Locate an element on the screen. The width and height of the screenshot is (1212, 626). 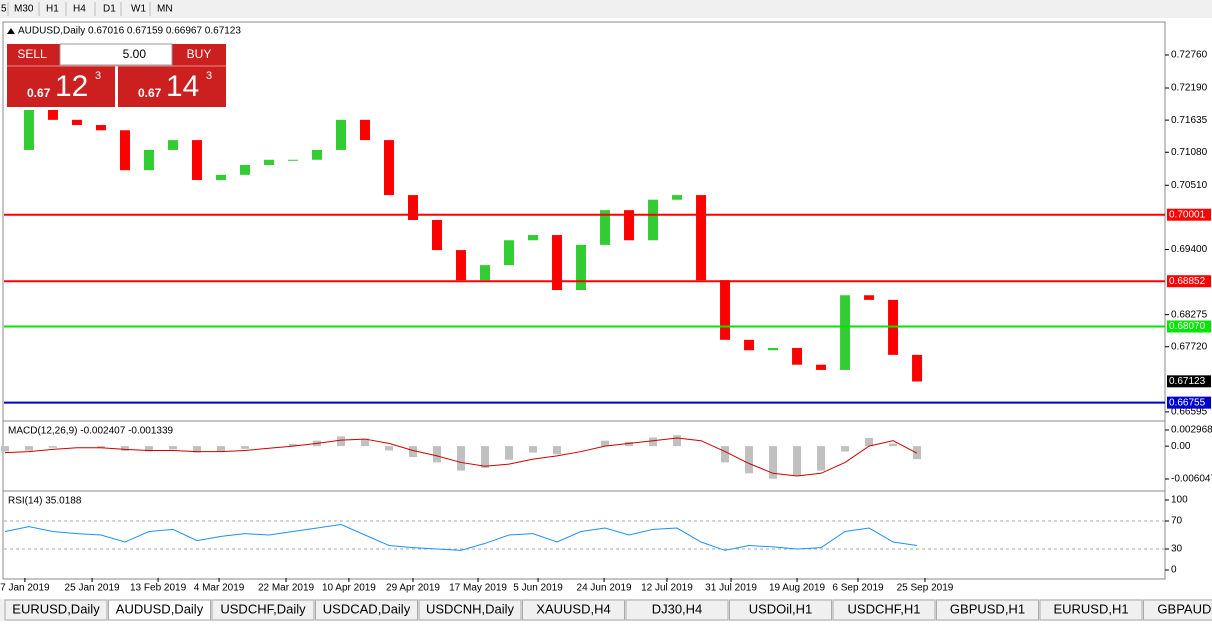
timeframe-button: MN is located at coordinates (165, 9).